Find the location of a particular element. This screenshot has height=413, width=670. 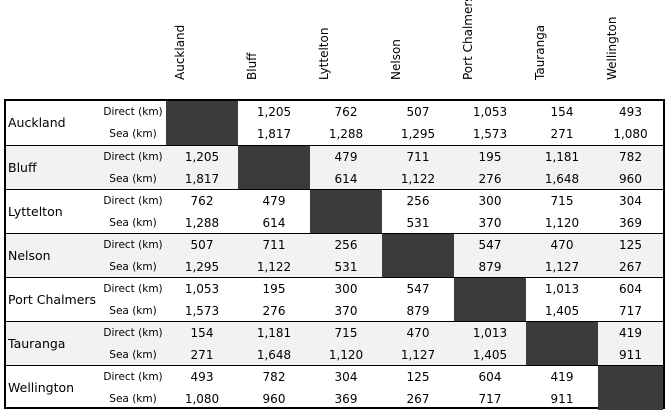

column-header-label: Lyttelton is located at coordinates (324, 53).